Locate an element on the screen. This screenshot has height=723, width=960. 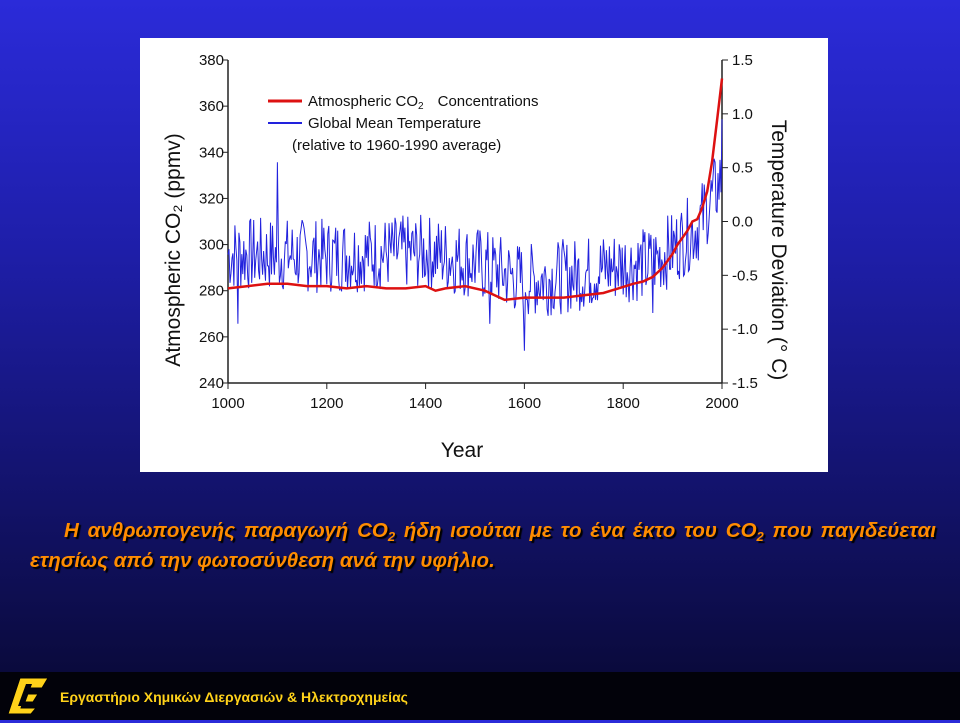
legend-note-baseline: (relative to 1960-1990 average) is located at coordinates (396, 145).